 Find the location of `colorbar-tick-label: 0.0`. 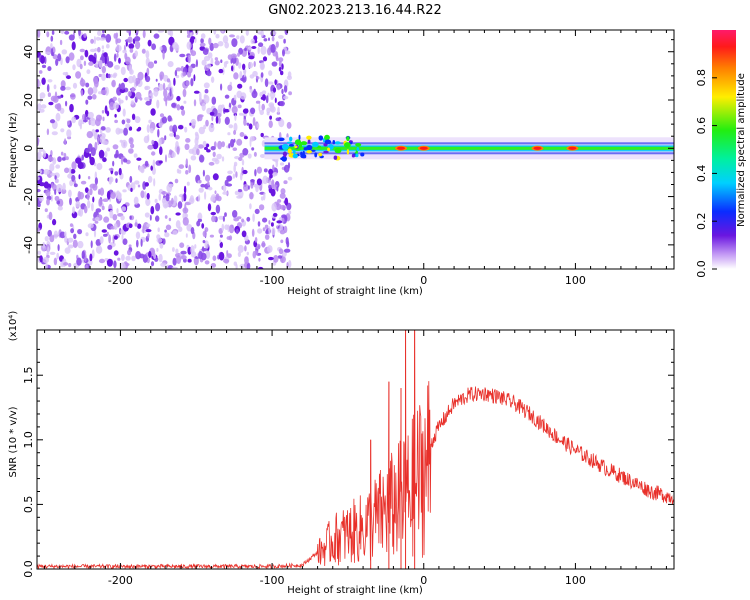

colorbar-tick-label: 0.0 is located at coordinates (701, 269).